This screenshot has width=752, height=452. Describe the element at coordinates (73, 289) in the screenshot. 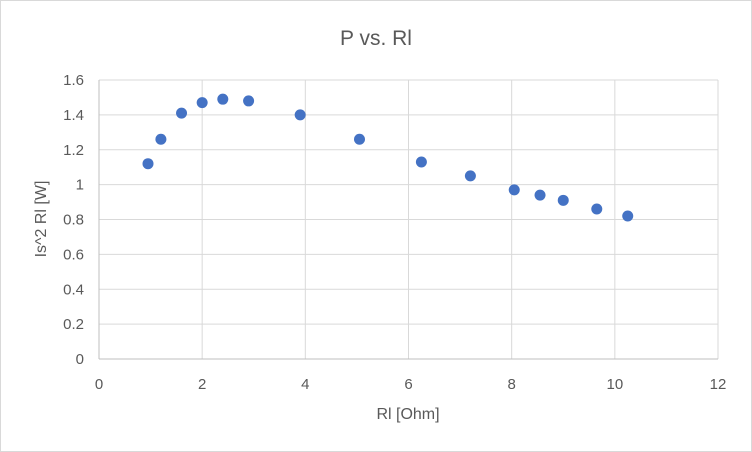

I see `y-tick-label: 0.4` at that location.